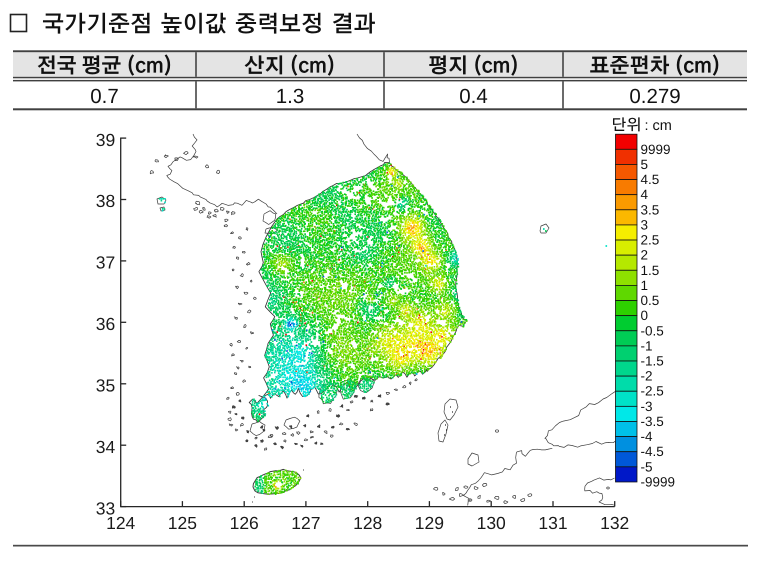 The height and width of the screenshot is (565, 768). I want to click on svg-text: 5, so click(645, 164).